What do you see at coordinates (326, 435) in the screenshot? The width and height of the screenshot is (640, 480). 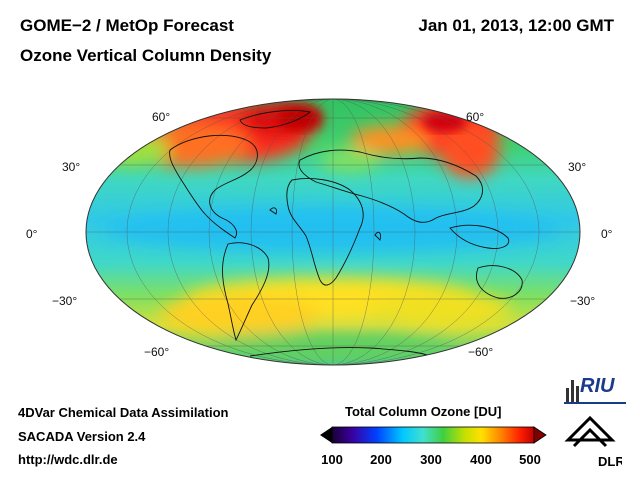 I see `colorbar-min-arrow` at bounding box center [326, 435].